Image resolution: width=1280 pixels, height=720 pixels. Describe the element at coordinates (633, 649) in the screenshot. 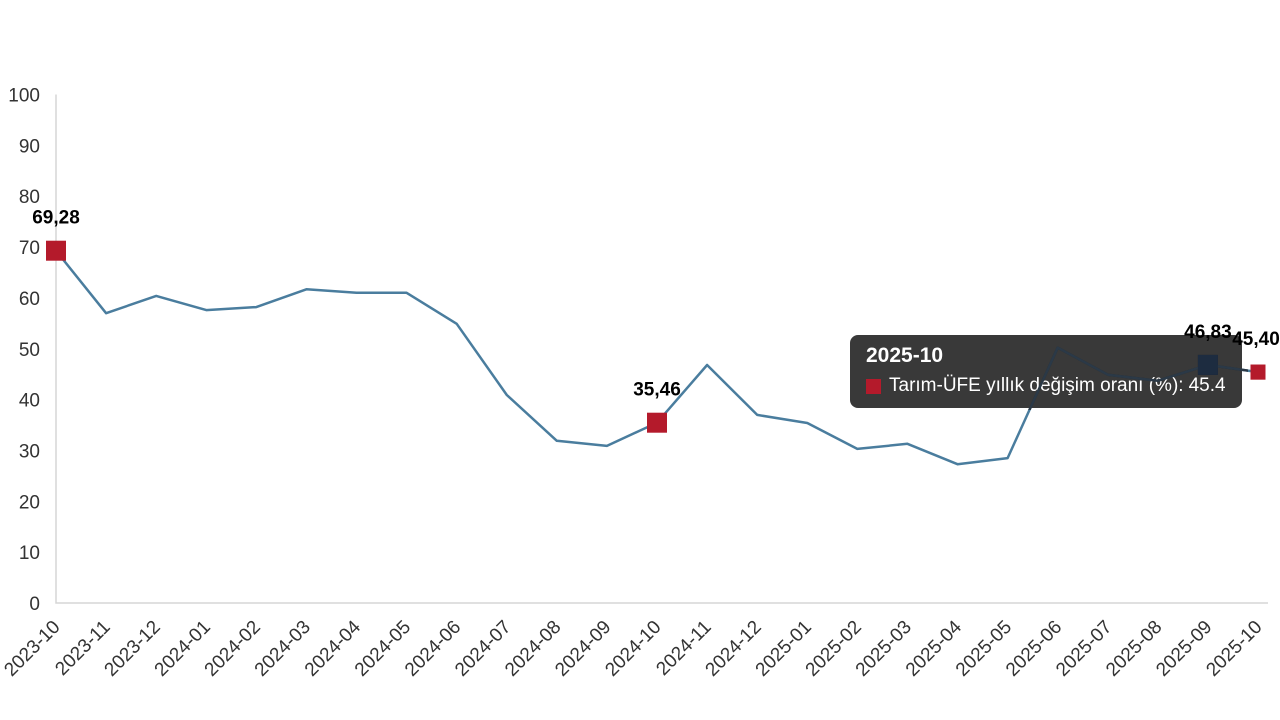

I see `x-axis-tick-label: 2024-10` at that location.